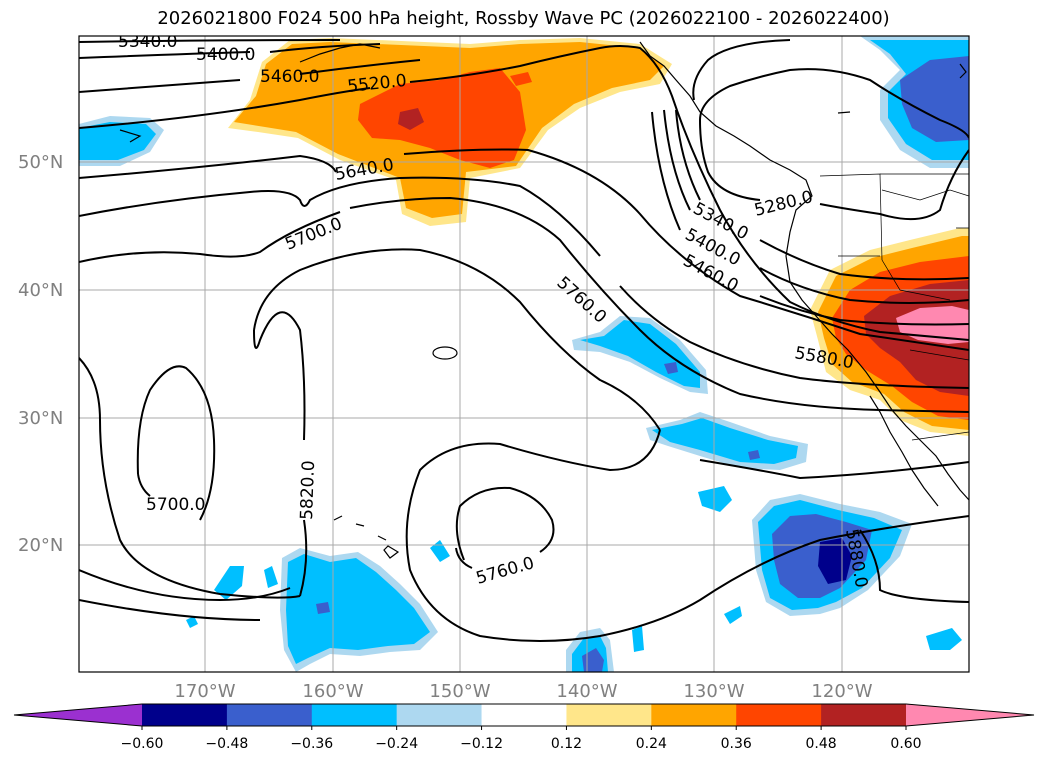 The height and width of the screenshot is (765, 1047). Describe the element at coordinates (225, 55) in the screenshot. I see `contour-label: 5400.0` at that location.